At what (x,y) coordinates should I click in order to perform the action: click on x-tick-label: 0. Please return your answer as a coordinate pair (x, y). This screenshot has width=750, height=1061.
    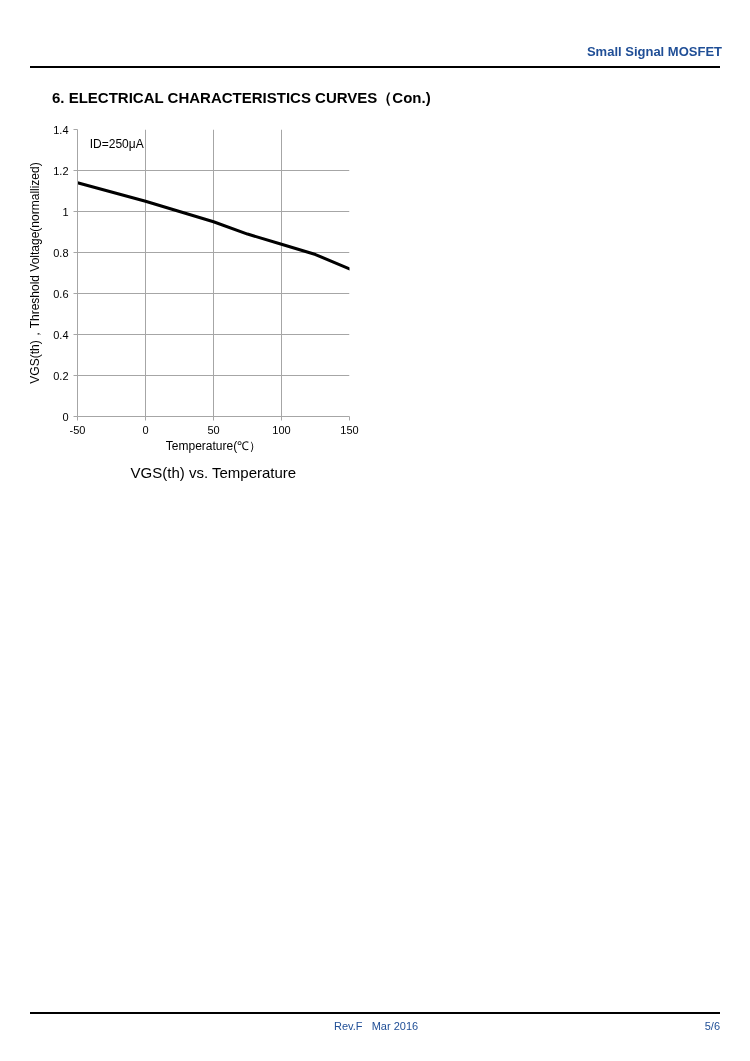
    Looking at the image, I should click on (145, 429).